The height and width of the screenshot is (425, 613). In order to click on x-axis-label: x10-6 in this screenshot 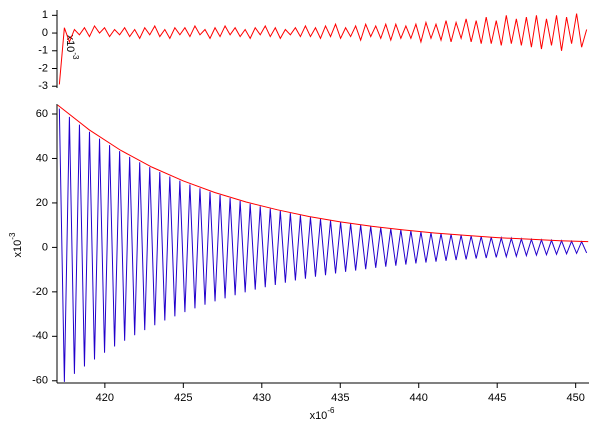, I will do `click(322, 414)`.